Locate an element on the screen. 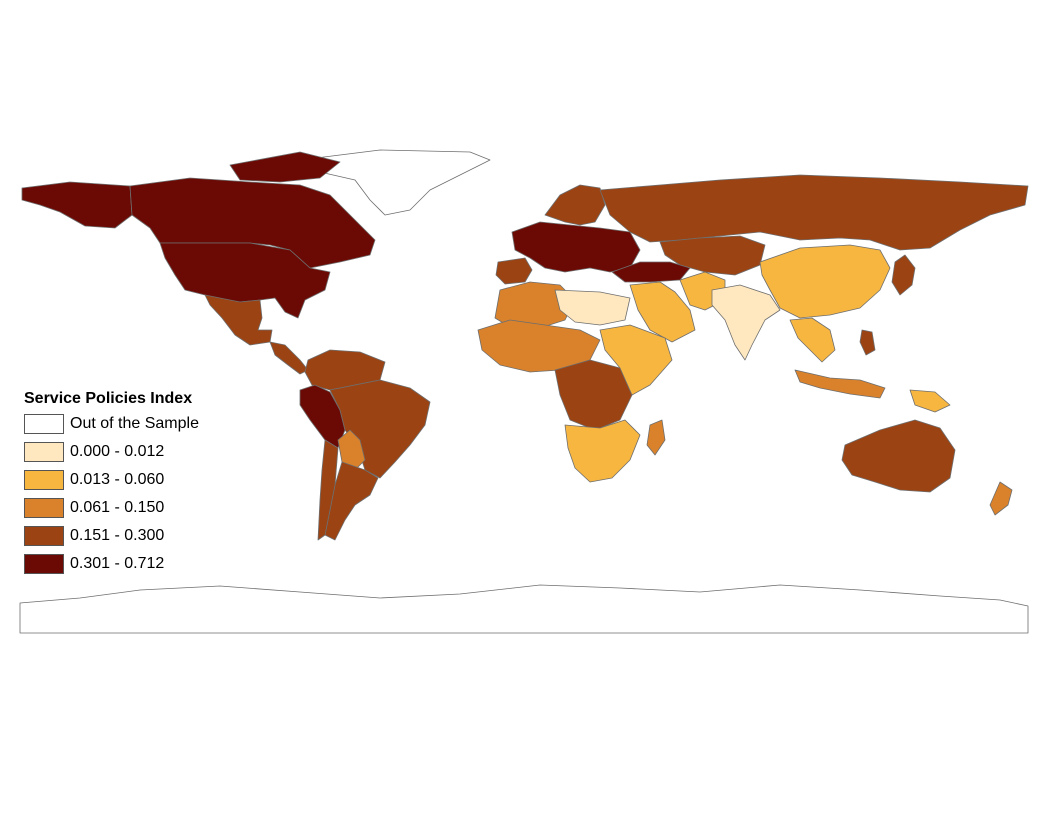 The height and width of the screenshot is (816, 1056). western-europe is located at coordinates (576, 247).